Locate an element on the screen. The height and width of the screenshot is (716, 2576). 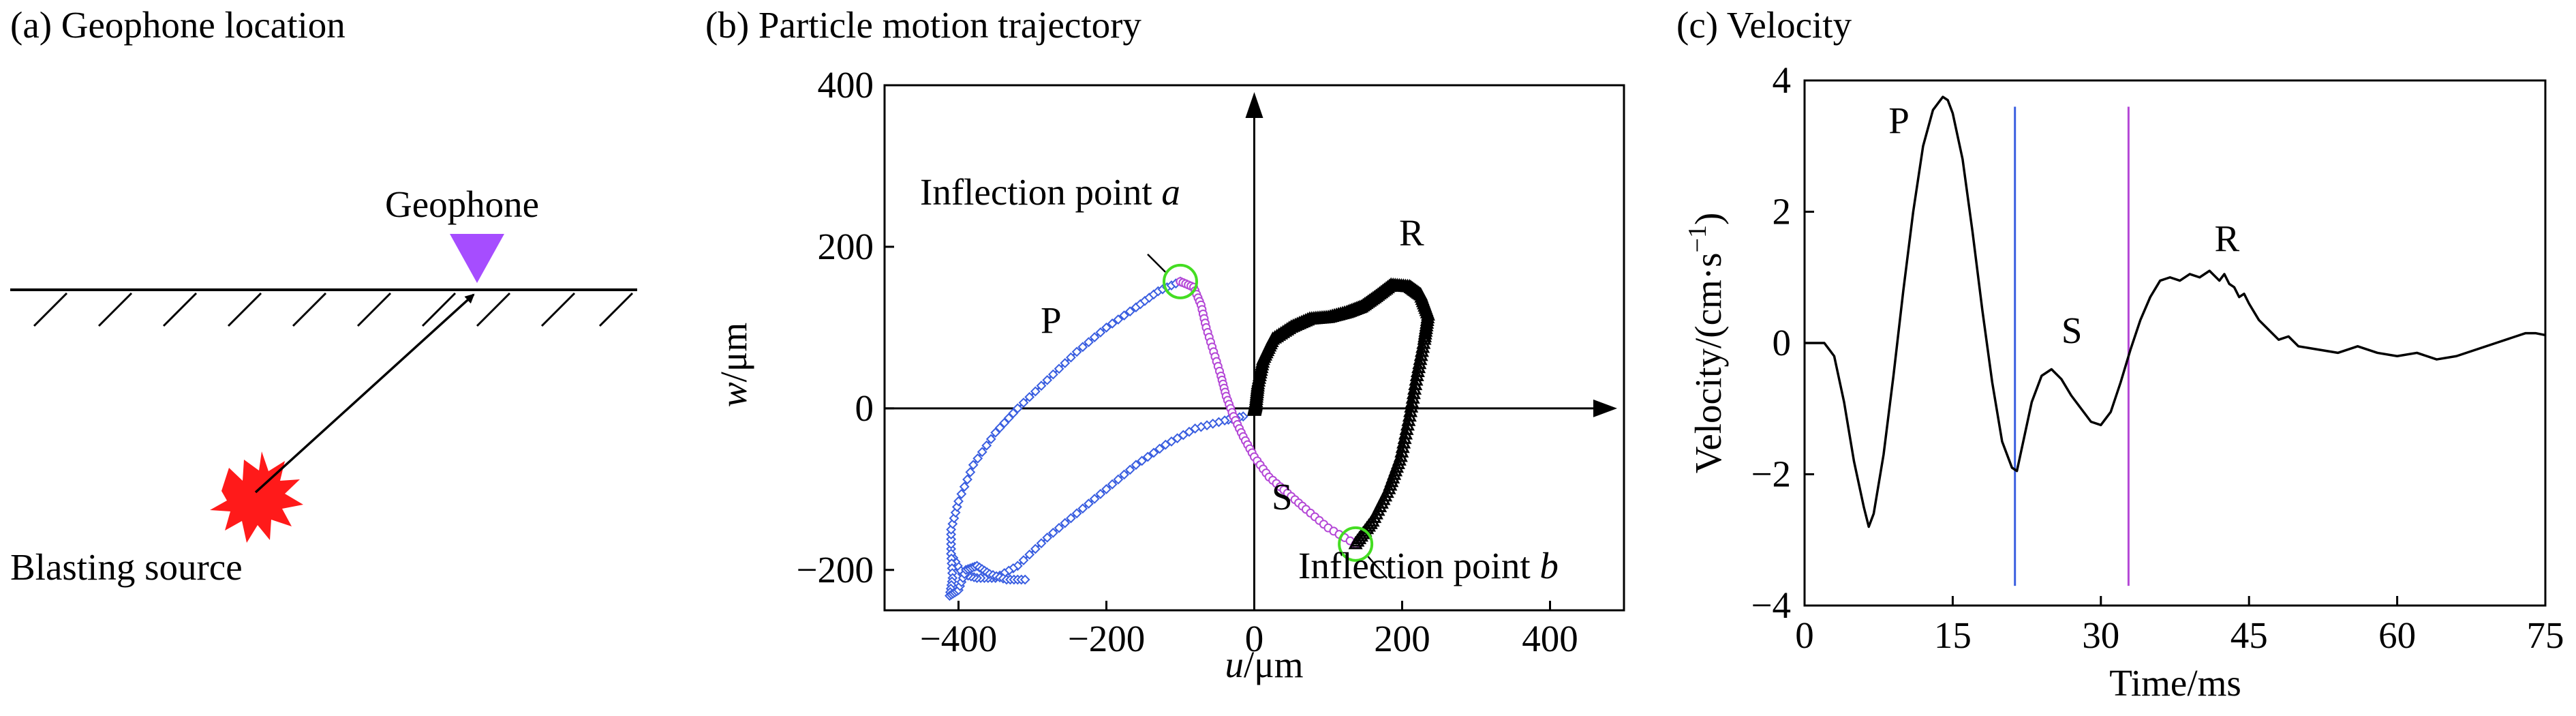
inflection-point-b-label: Inflection point b is located at coordinates (1428, 565).